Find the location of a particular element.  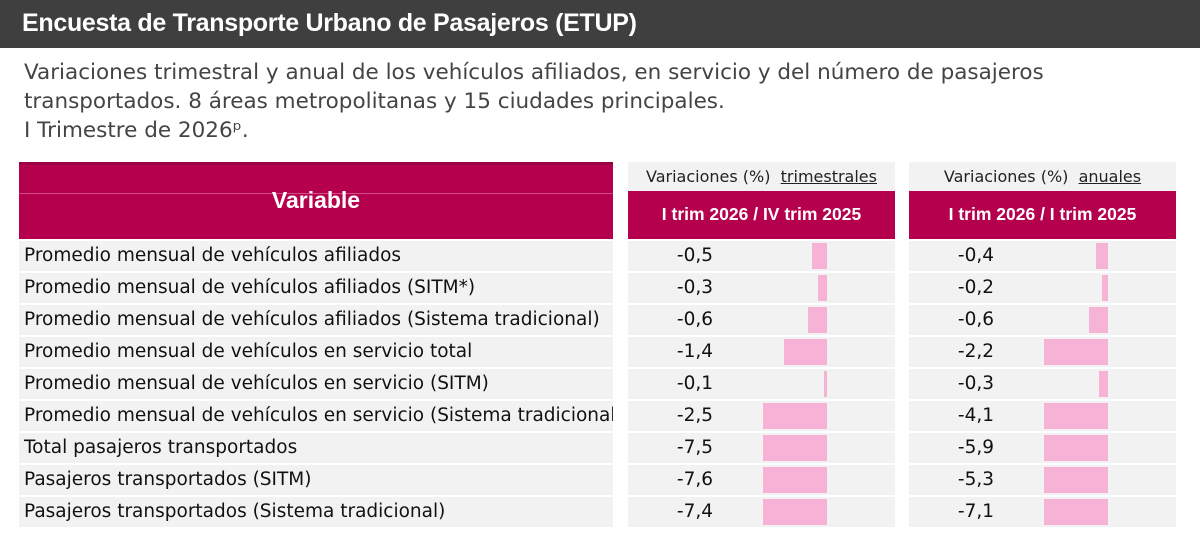

row-label: Promedio mensual de vehículos afiliados is located at coordinates (316, 256).